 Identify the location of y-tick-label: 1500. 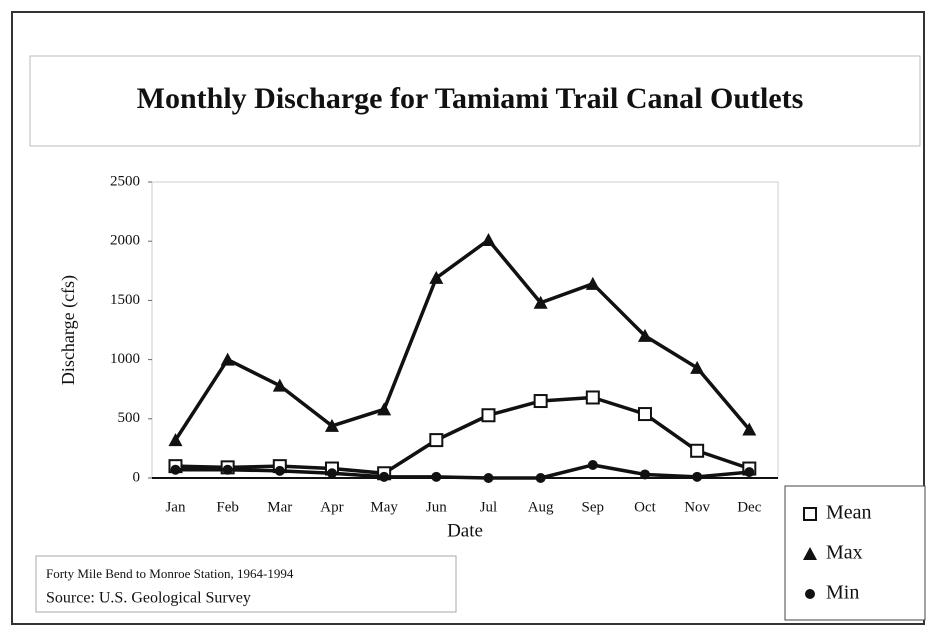
(125, 300).